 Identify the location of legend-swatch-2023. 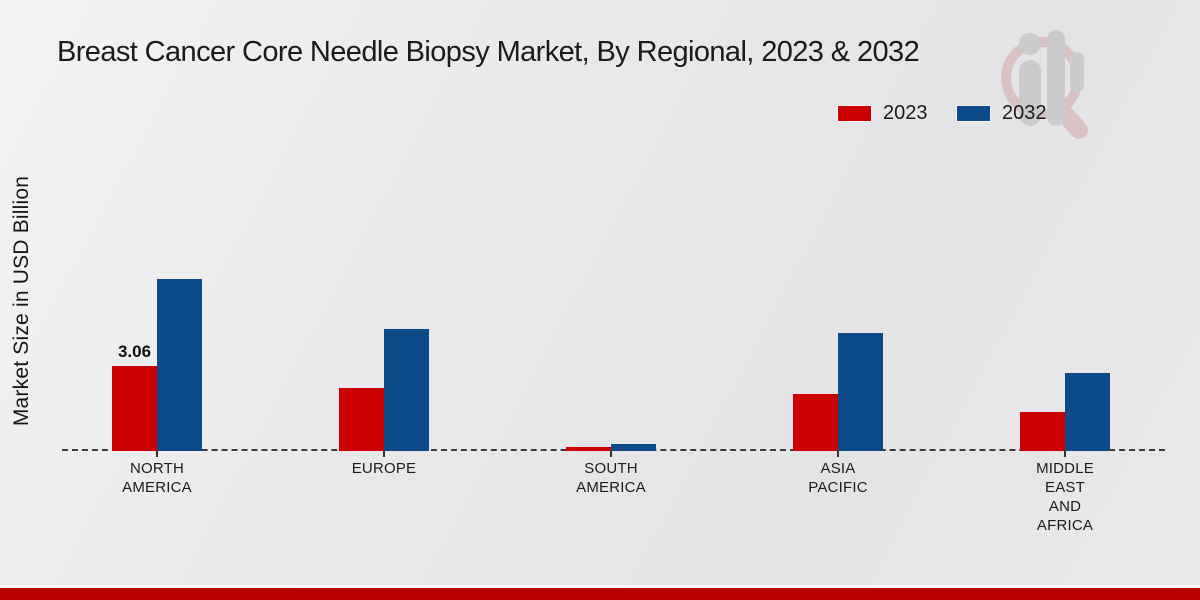
(854, 113).